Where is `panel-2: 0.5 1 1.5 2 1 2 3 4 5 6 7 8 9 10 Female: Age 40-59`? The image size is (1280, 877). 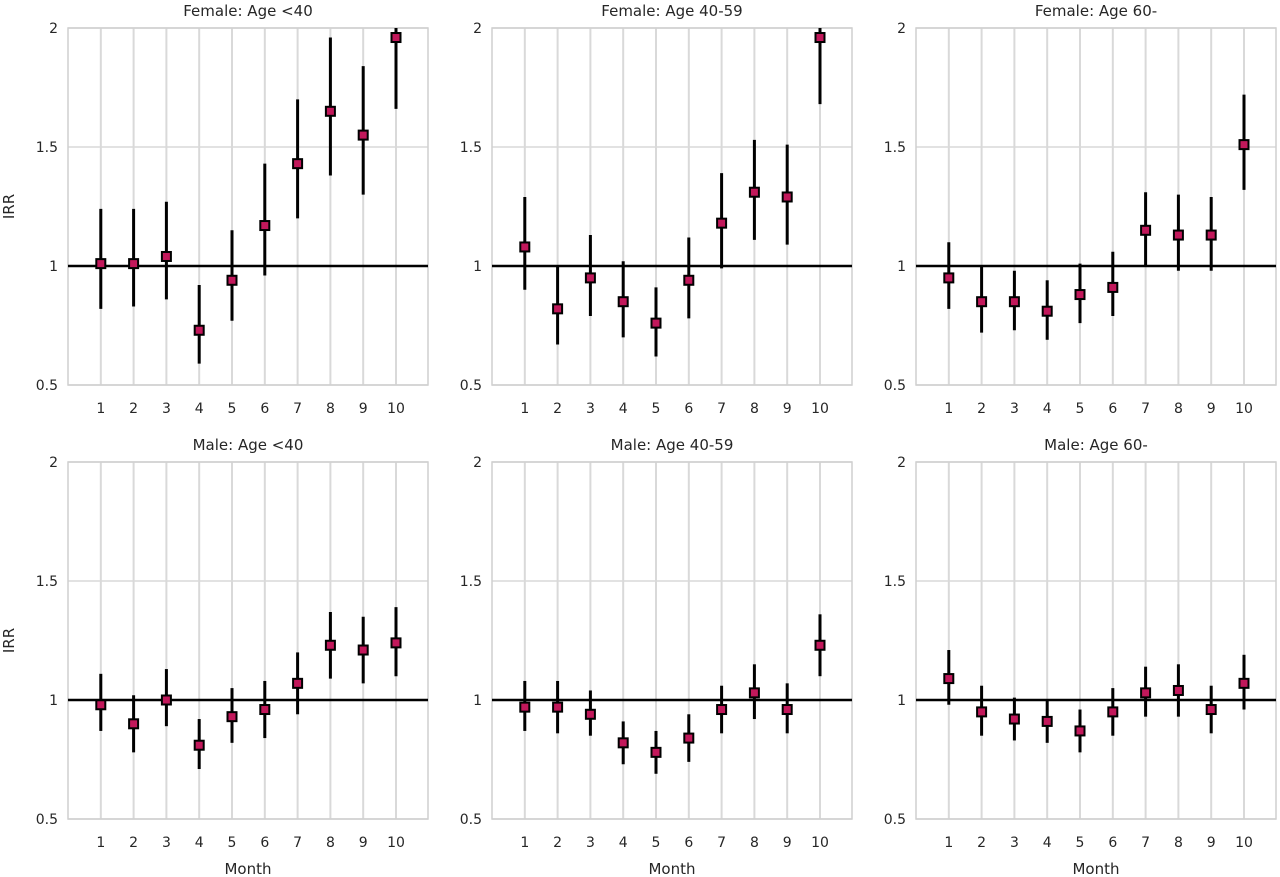
panel-2: 0.5 1 1.5 2 1 2 3 4 5 6 7 8 9 10 Female: Age 40-59 is located at coordinates (656, 209).